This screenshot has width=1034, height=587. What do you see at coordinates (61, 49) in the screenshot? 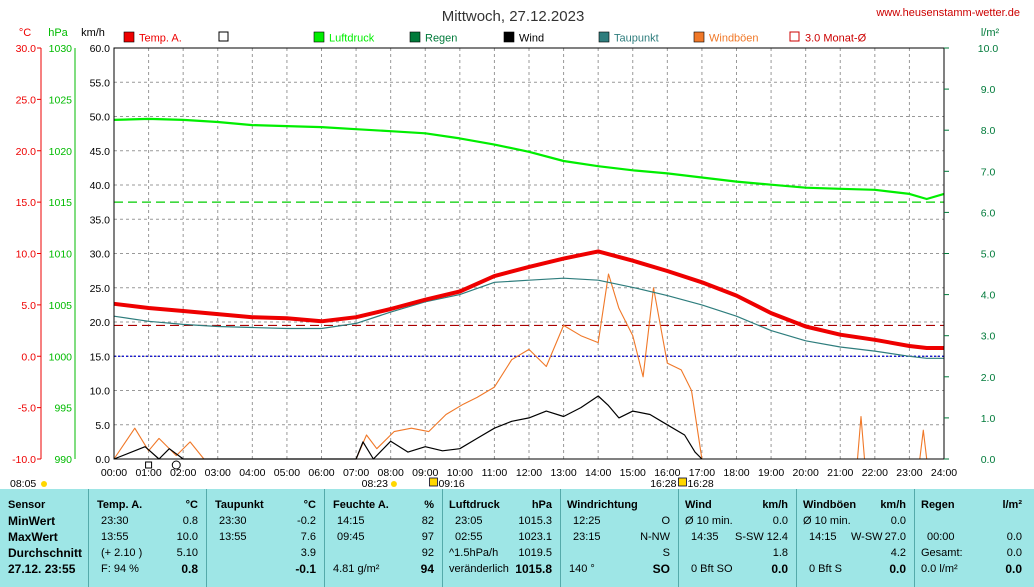
I see `pressure-tick-label: 1030` at bounding box center [61, 49].